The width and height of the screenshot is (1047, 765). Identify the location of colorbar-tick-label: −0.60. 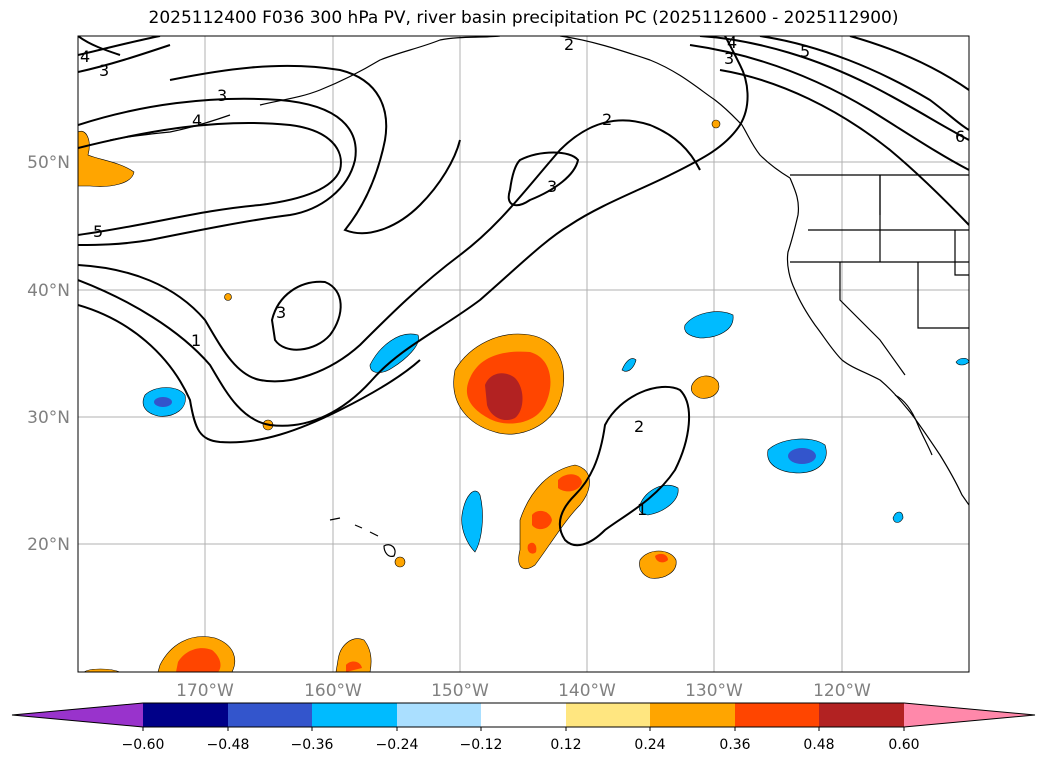
(143, 745).